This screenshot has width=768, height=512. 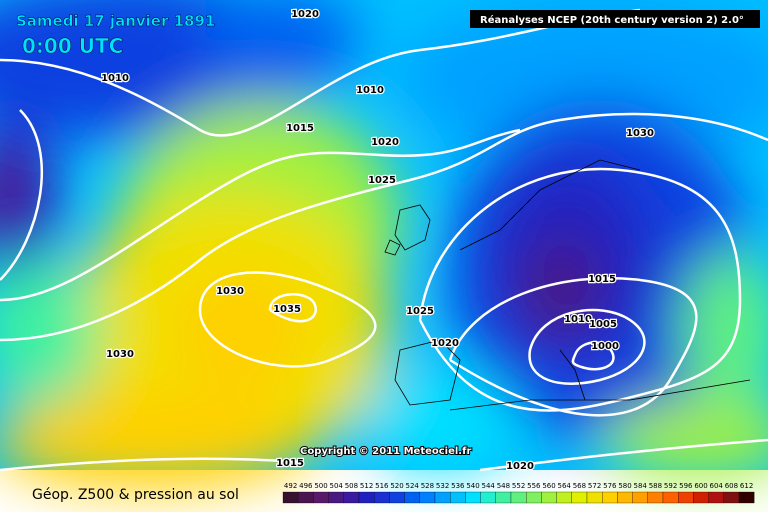 I want to click on legend-label: 516, so click(x=382, y=486).